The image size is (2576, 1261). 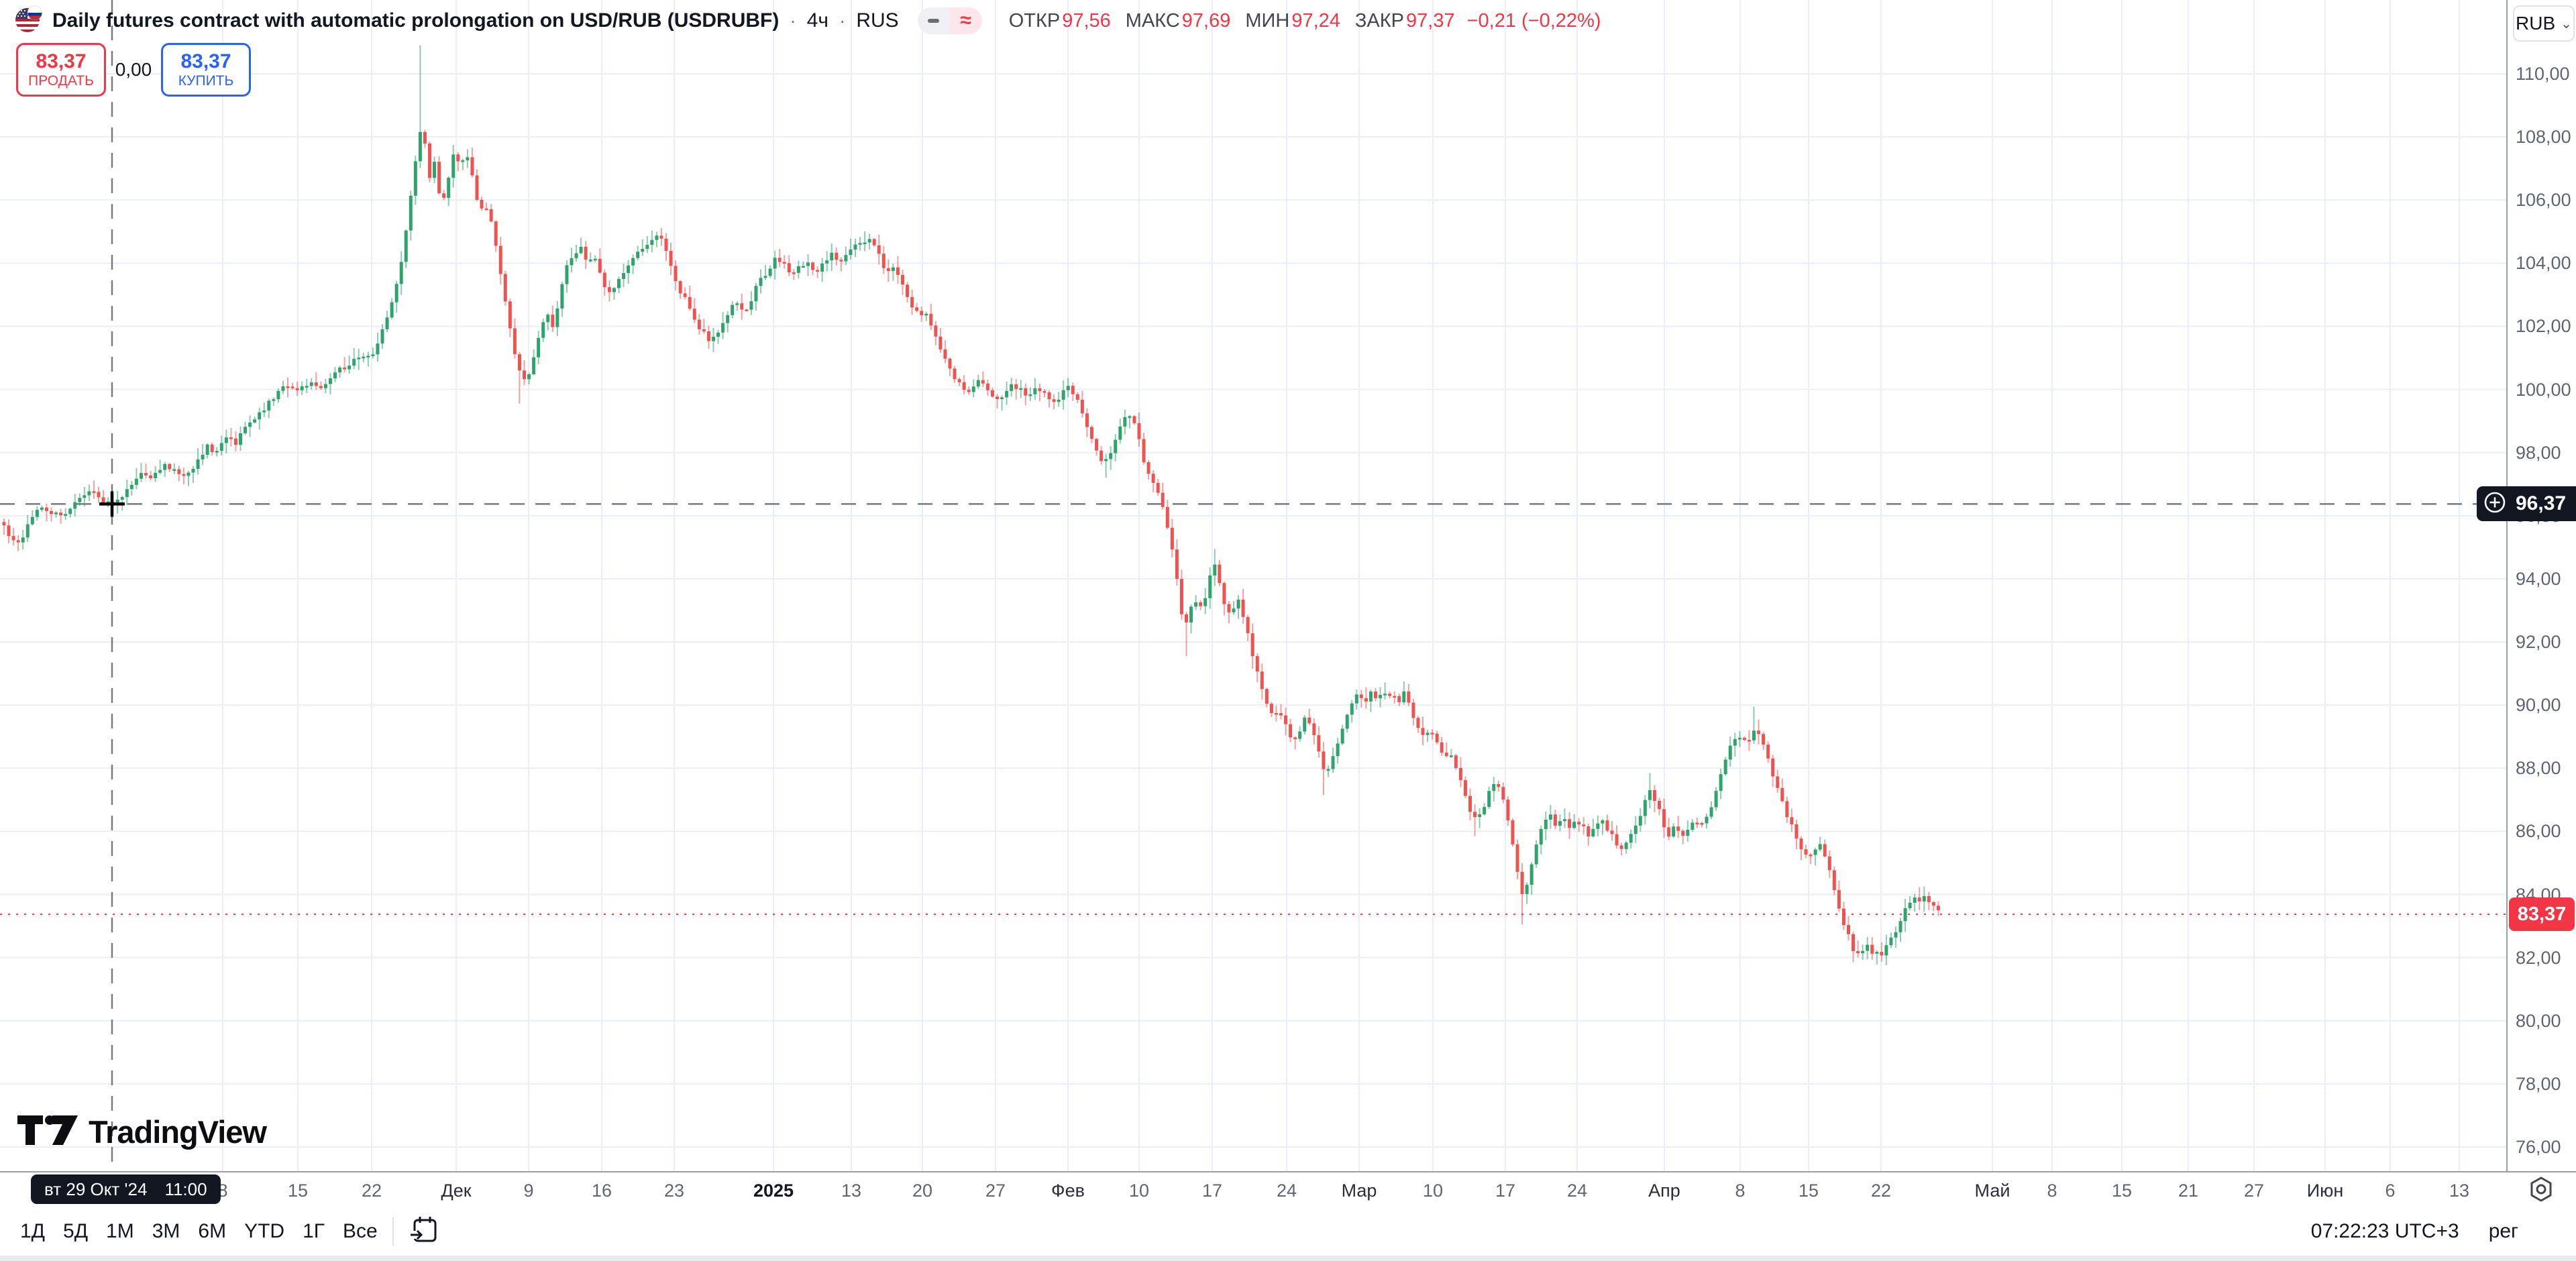 What do you see at coordinates (2543, 200) in the screenshot?
I see `price-tick: 106,00` at bounding box center [2543, 200].